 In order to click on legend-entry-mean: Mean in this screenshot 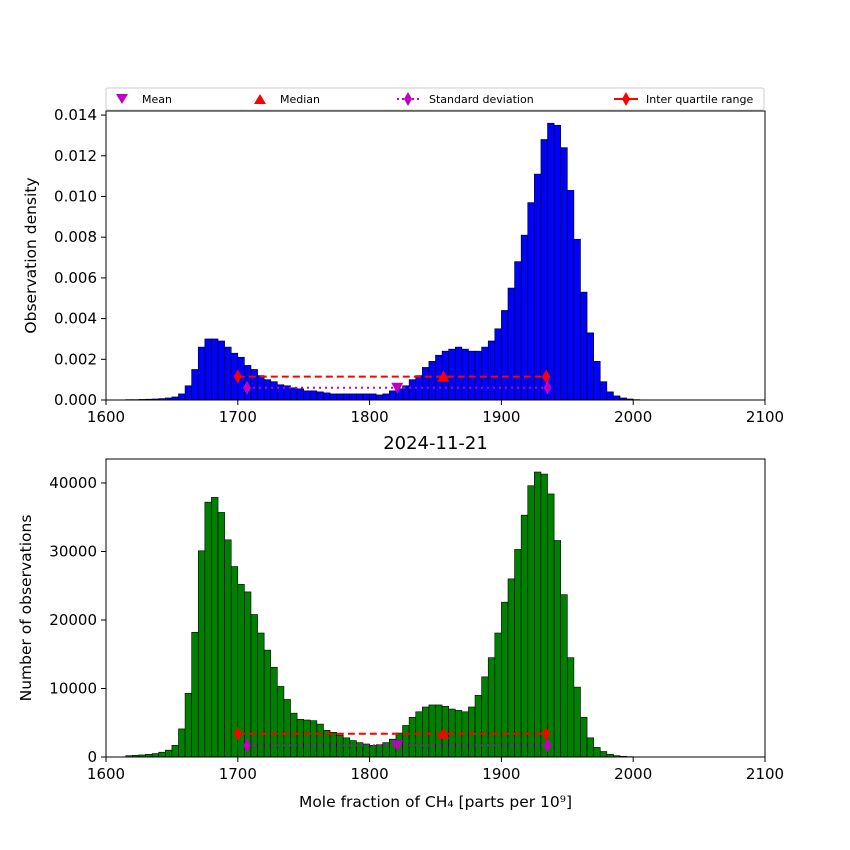, I will do `click(144, 99)`.